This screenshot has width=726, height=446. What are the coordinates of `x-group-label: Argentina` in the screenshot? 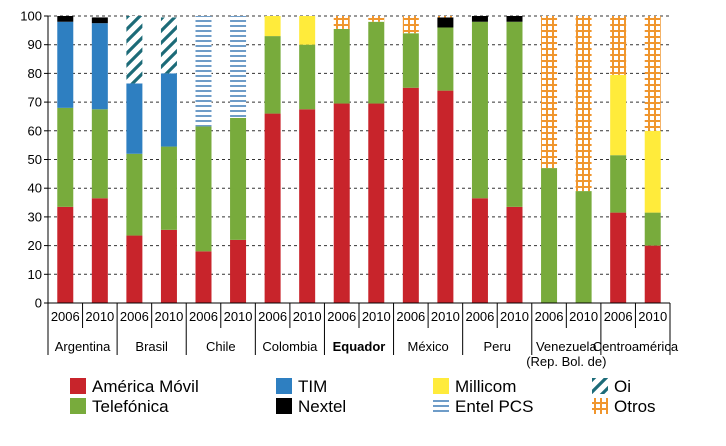 It's located at (83, 346).